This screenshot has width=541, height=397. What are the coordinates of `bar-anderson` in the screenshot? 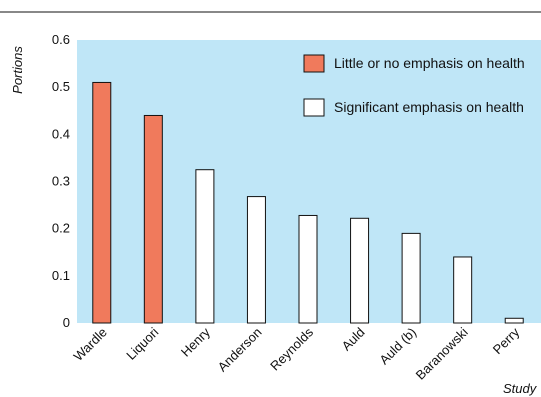 It's located at (256, 260).